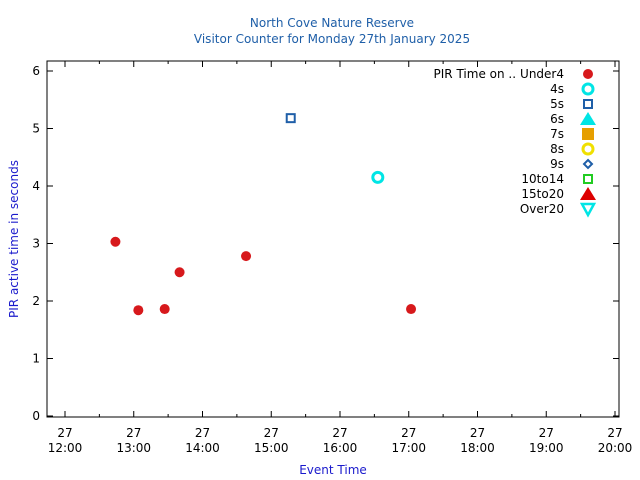  What do you see at coordinates (557, 149) in the screenshot?
I see `legend-label: 8s` at bounding box center [557, 149].